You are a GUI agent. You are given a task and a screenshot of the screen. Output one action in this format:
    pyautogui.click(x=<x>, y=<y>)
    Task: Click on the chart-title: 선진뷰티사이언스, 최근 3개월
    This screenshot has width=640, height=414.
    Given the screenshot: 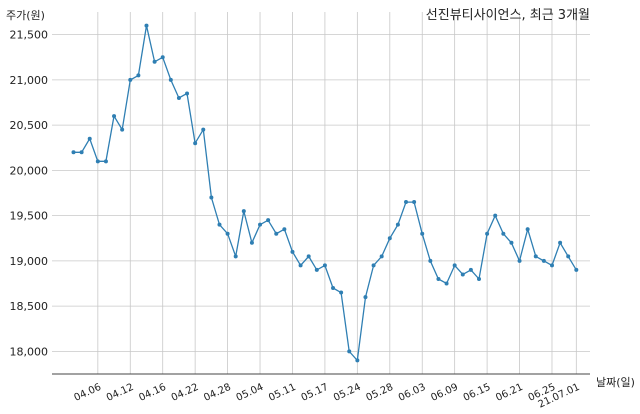 What is the action you would take?
    pyautogui.click(x=508, y=15)
    